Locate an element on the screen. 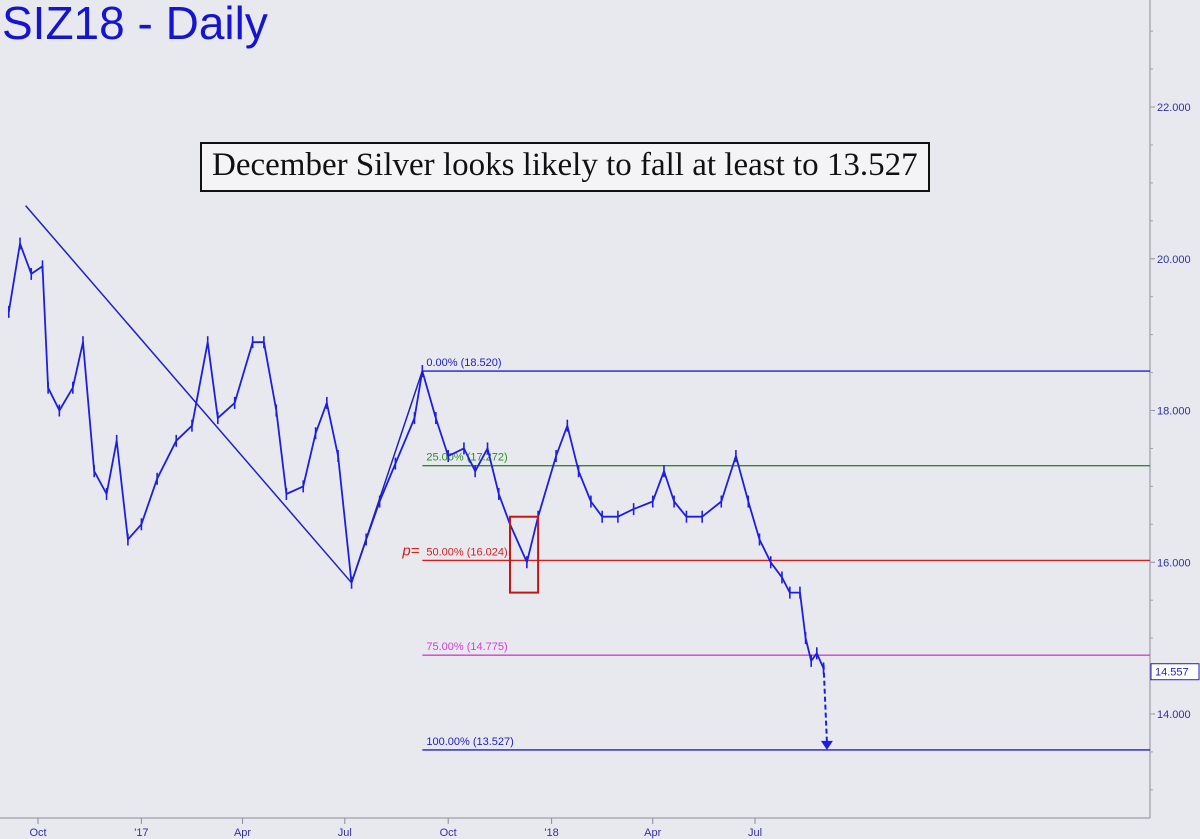 The image size is (1200, 839). x-tick-label: '17 is located at coordinates (141, 833).